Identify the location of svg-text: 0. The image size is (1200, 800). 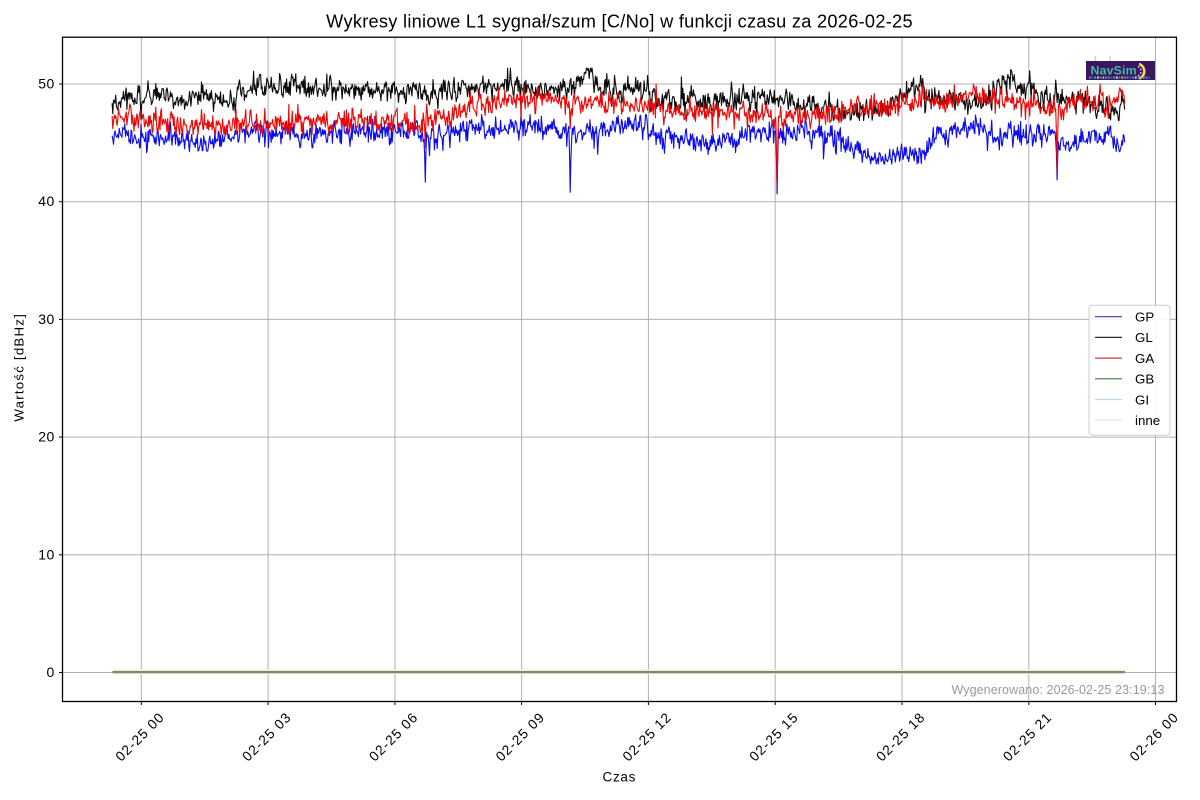
(51, 672).